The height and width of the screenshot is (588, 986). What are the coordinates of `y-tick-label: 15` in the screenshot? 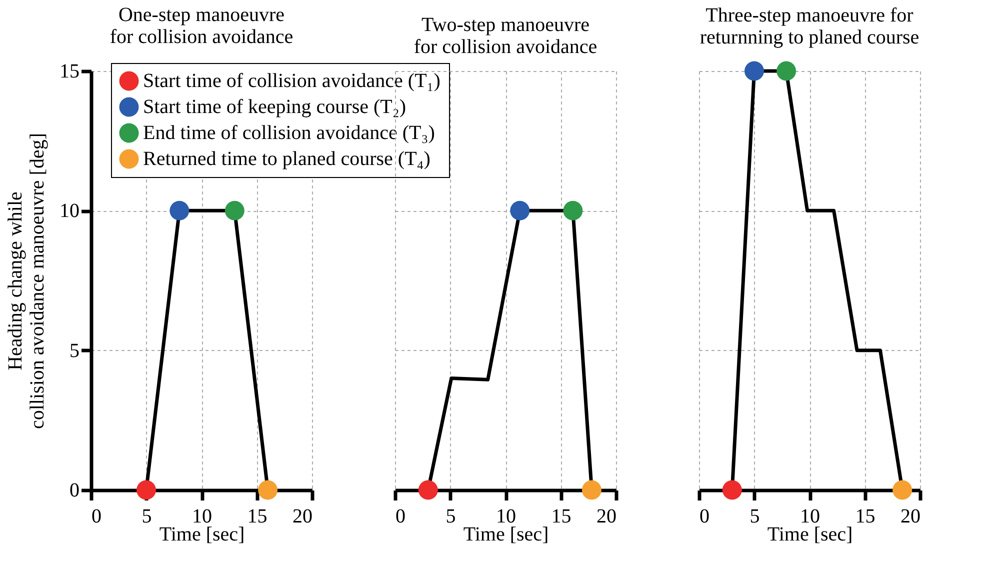 It's located at (70, 71).